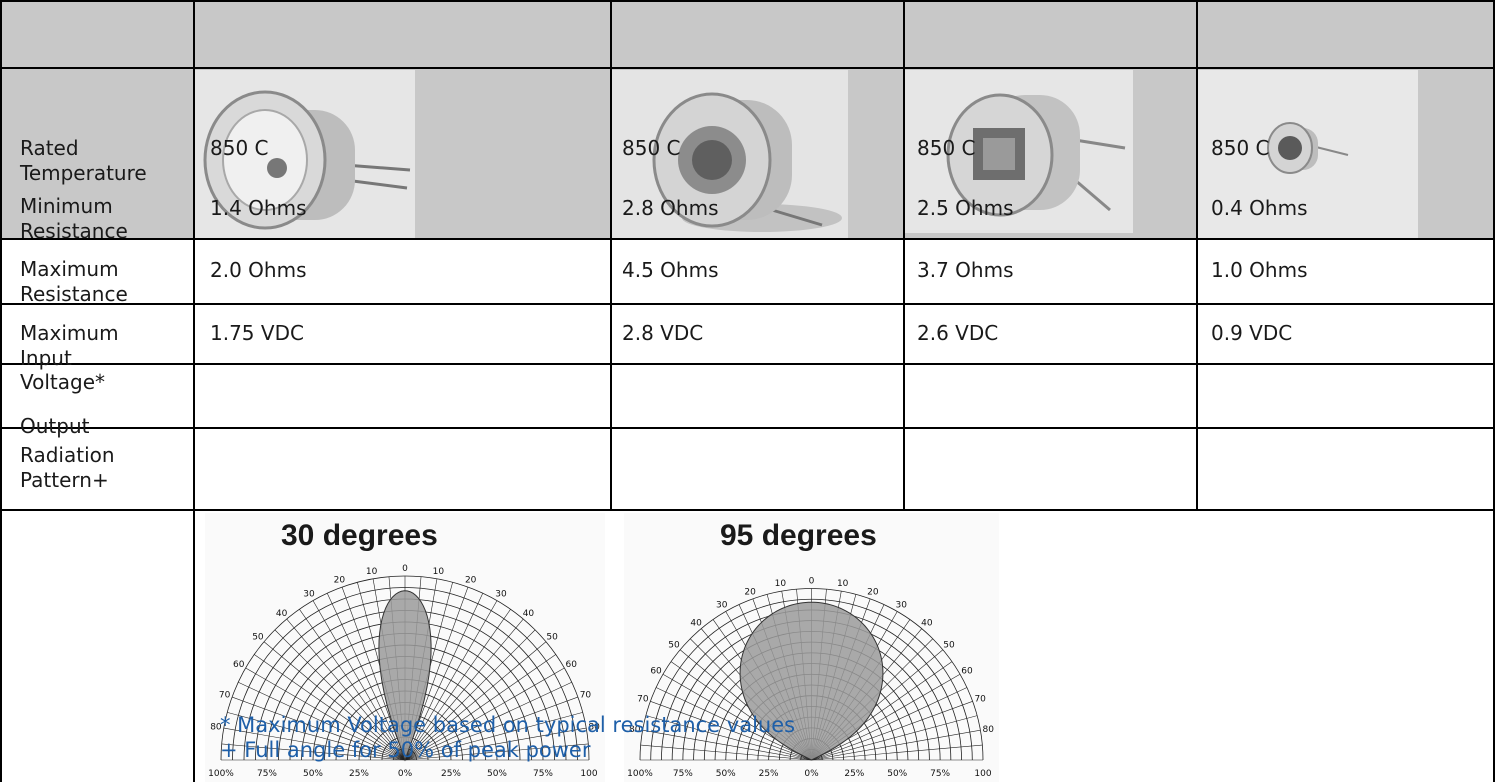 The image size is (1495, 782). Describe the element at coordinates (359, 535) in the screenshot. I see `chart-title: 30 degrees` at that location.